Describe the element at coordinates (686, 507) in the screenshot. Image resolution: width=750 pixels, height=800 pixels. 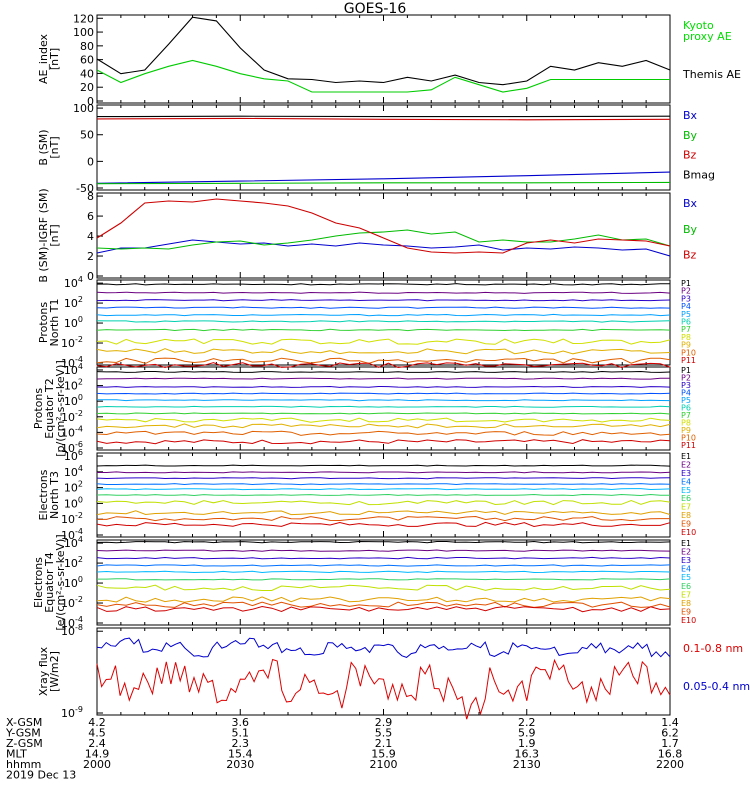
I see `channel-label: E7` at that location.